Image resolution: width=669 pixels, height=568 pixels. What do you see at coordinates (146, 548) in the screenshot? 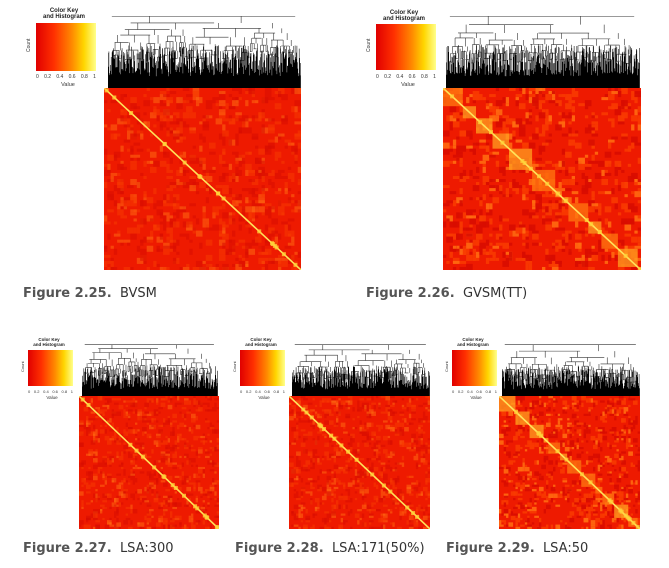
I see `figure-title: LSA:300` at bounding box center [146, 548].